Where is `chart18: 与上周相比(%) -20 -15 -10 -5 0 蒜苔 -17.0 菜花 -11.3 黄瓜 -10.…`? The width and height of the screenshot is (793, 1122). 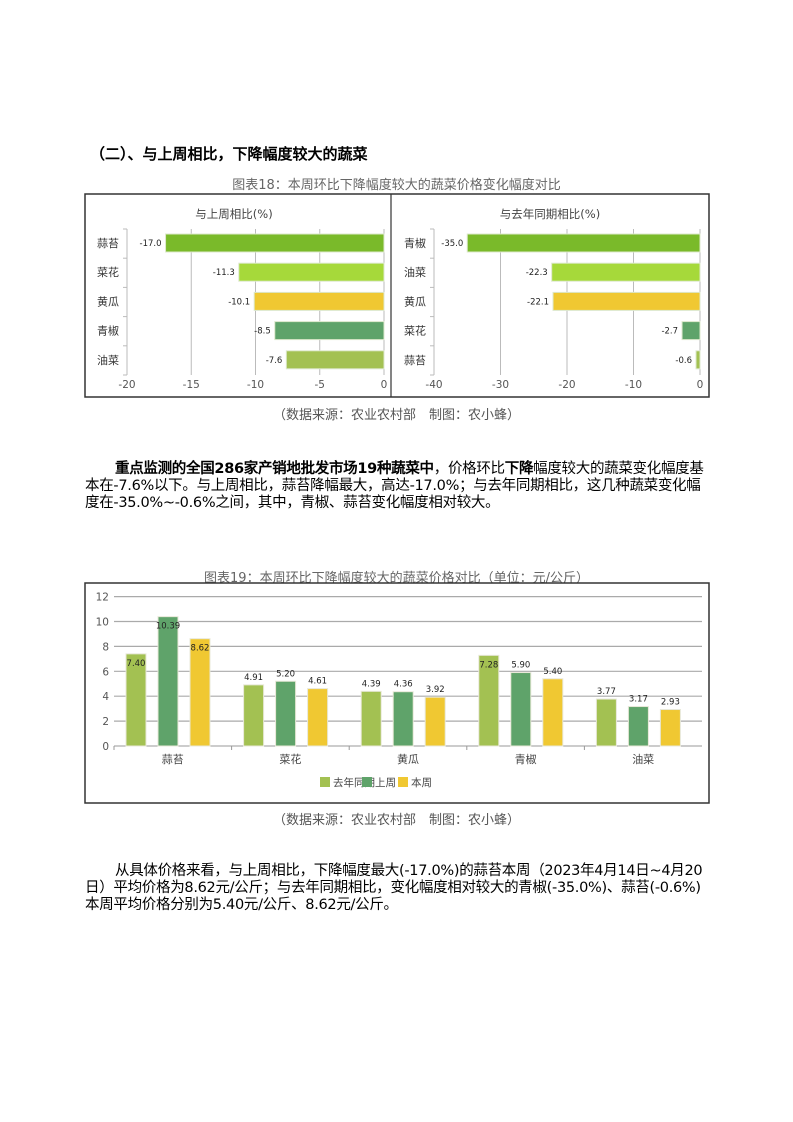 chart18: 与上周相比(%) -20 -15 -10 -5 0 蒜苔 -17.0 菜花 -11.3 黄瓜 -10.… is located at coordinates (397, 295).